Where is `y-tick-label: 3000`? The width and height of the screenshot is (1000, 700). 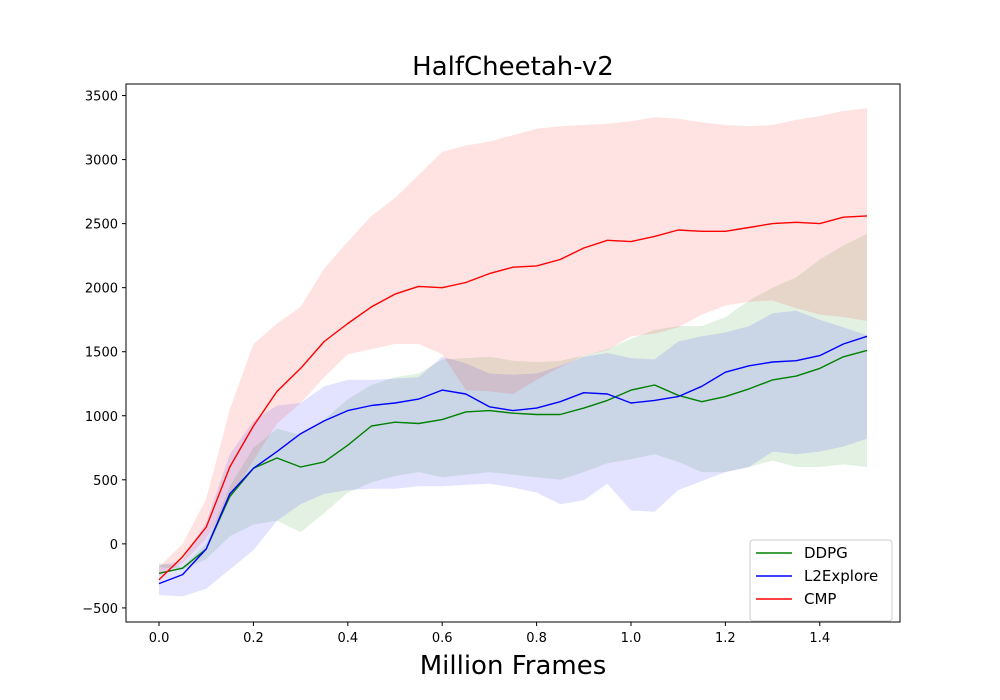
y-tick-label: 3000 is located at coordinates (101, 161).